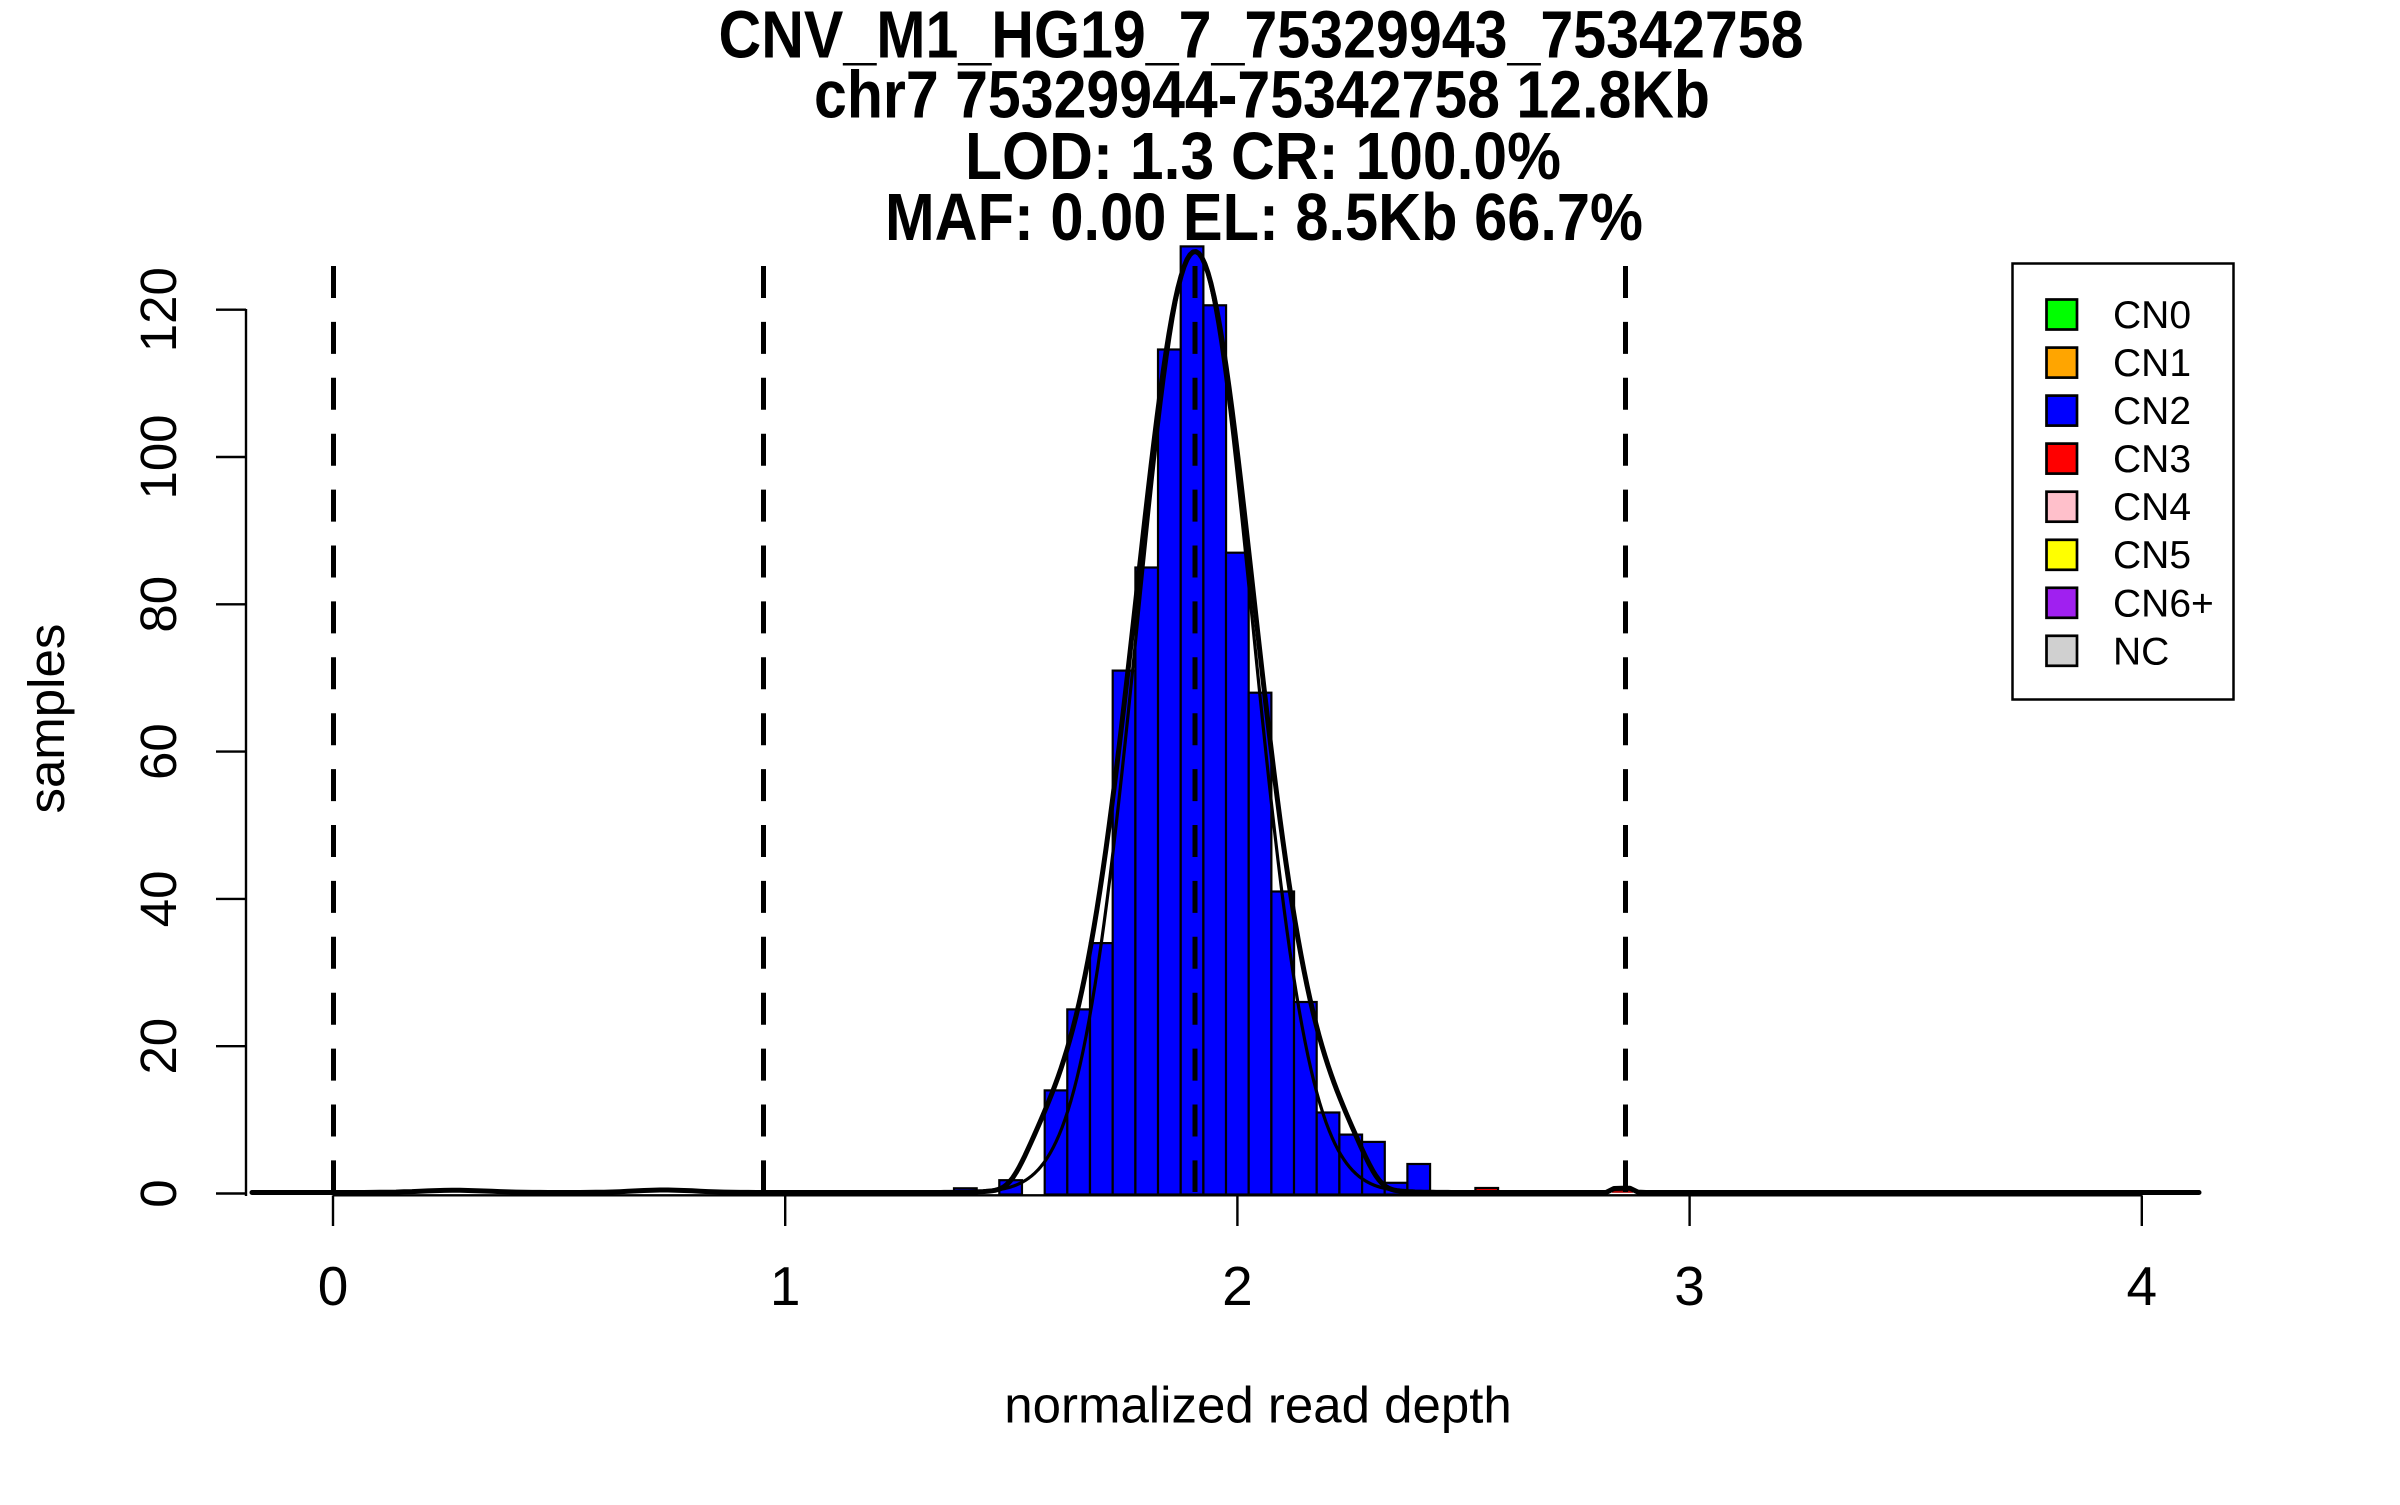 This screenshot has width=2400, height=1505. Describe the element at coordinates (2163, 603) in the screenshot. I see `svg-text: CN6+` at that location.